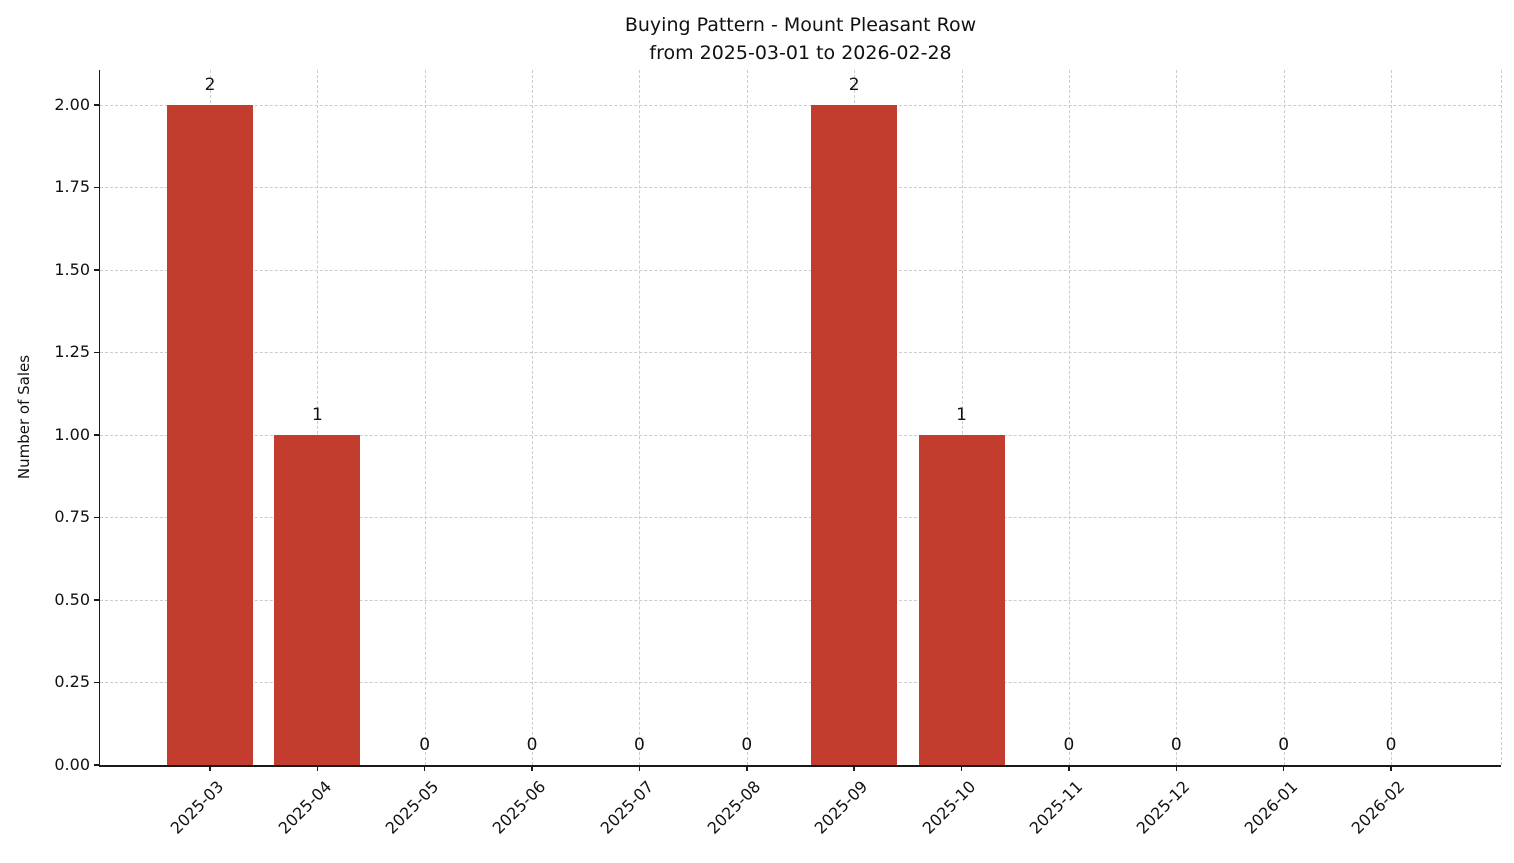 Image resolution: width=1514 pixels, height=863 pixels. Describe the element at coordinates (72, 187) in the screenshot. I see `y-tick-label: 1.75` at that location.